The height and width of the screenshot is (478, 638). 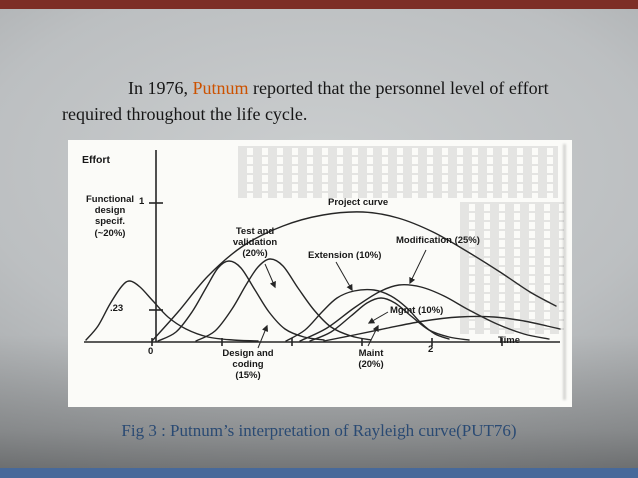 I want to click on chart-label: Effort, so click(x=96, y=160).